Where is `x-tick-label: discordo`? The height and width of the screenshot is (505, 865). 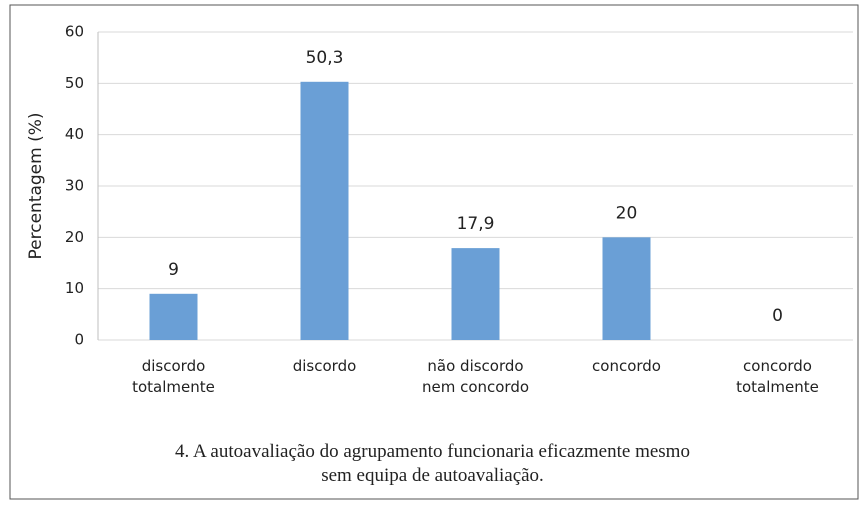
x-tick-label: discordo is located at coordinates (324, 366).